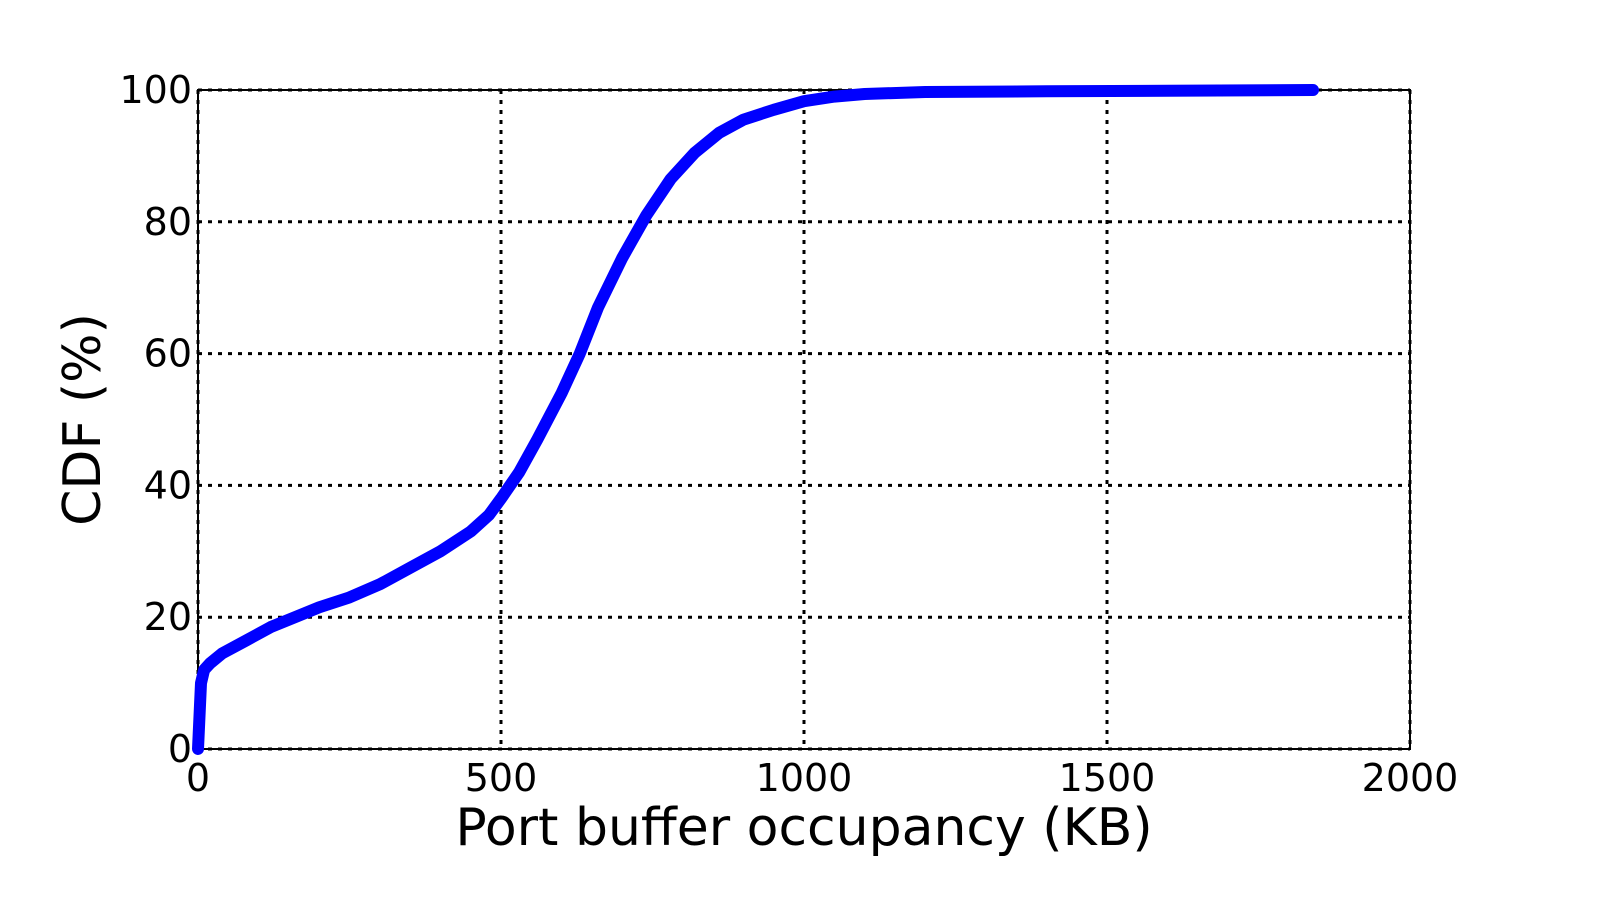 This screenshot has height=900, width=1600. What do you see at coordinates (804, 778) in the screenshot?
I see `x-tick-label-2: 1000` at bounding box center [804, 778].